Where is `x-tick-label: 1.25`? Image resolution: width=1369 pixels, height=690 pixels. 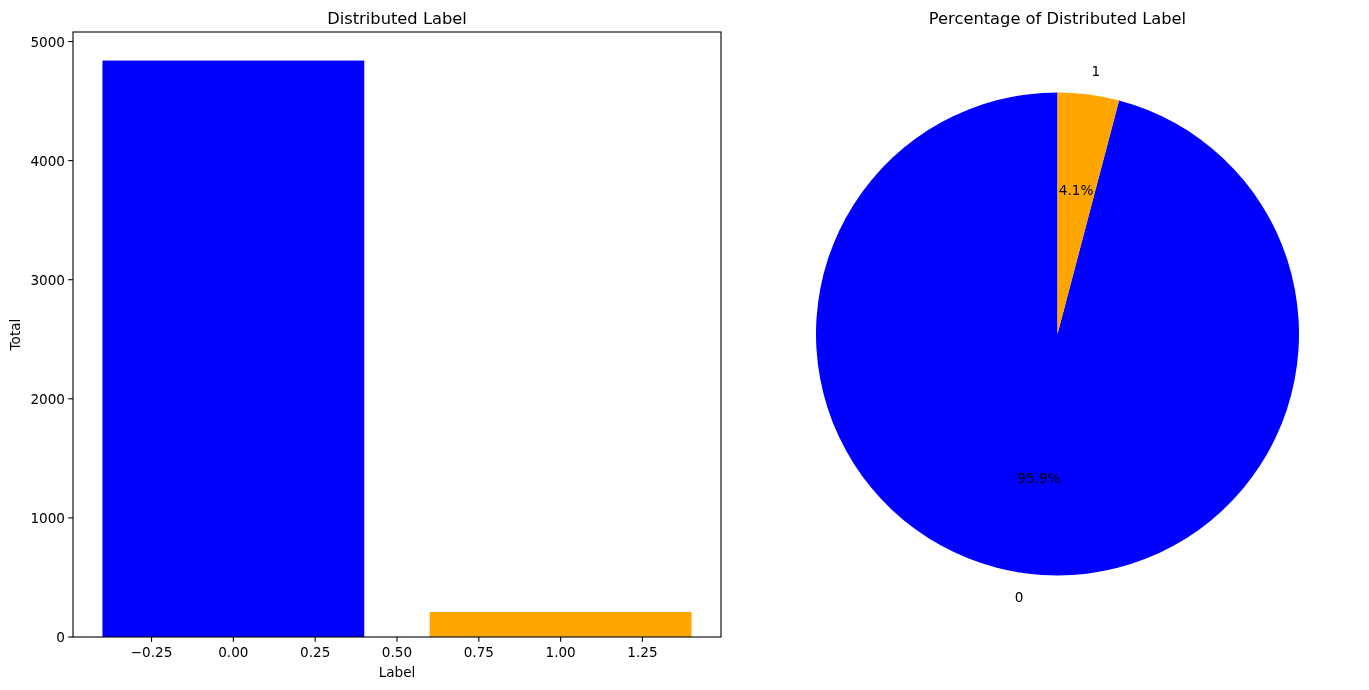 x-tick-label: 1.25 is located at coordinates (642, 652).